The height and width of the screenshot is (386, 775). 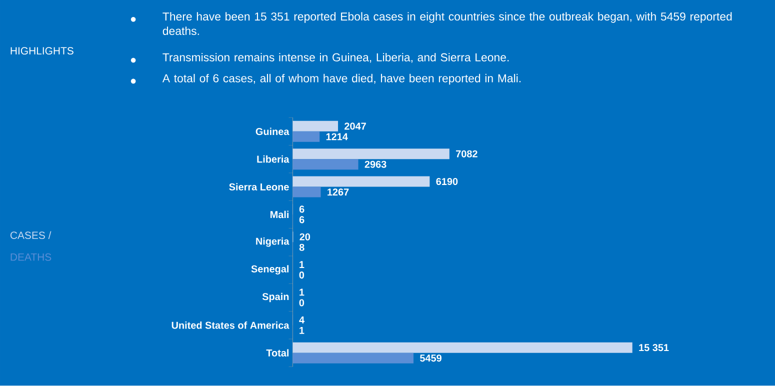 I want to click on data-label: 1267, so click(x=338, y=192).